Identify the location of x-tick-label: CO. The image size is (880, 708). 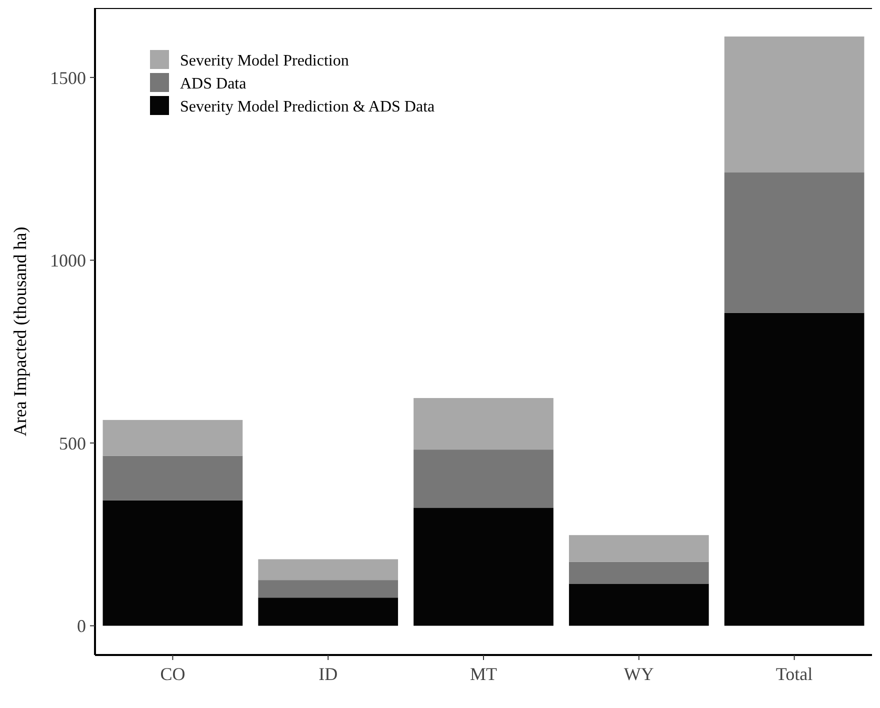
(173, 674).